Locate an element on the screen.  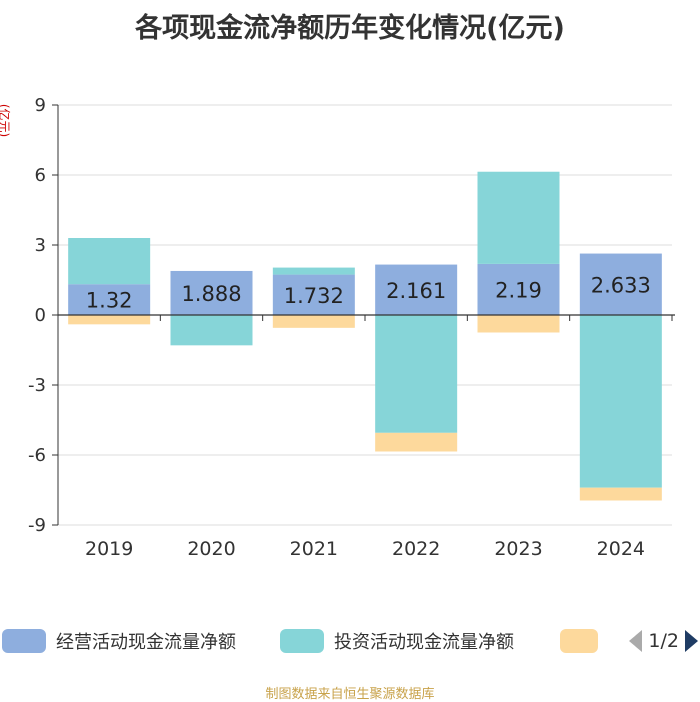
x-tick-label-2022: 2022 is located at coordinates (416, 549).